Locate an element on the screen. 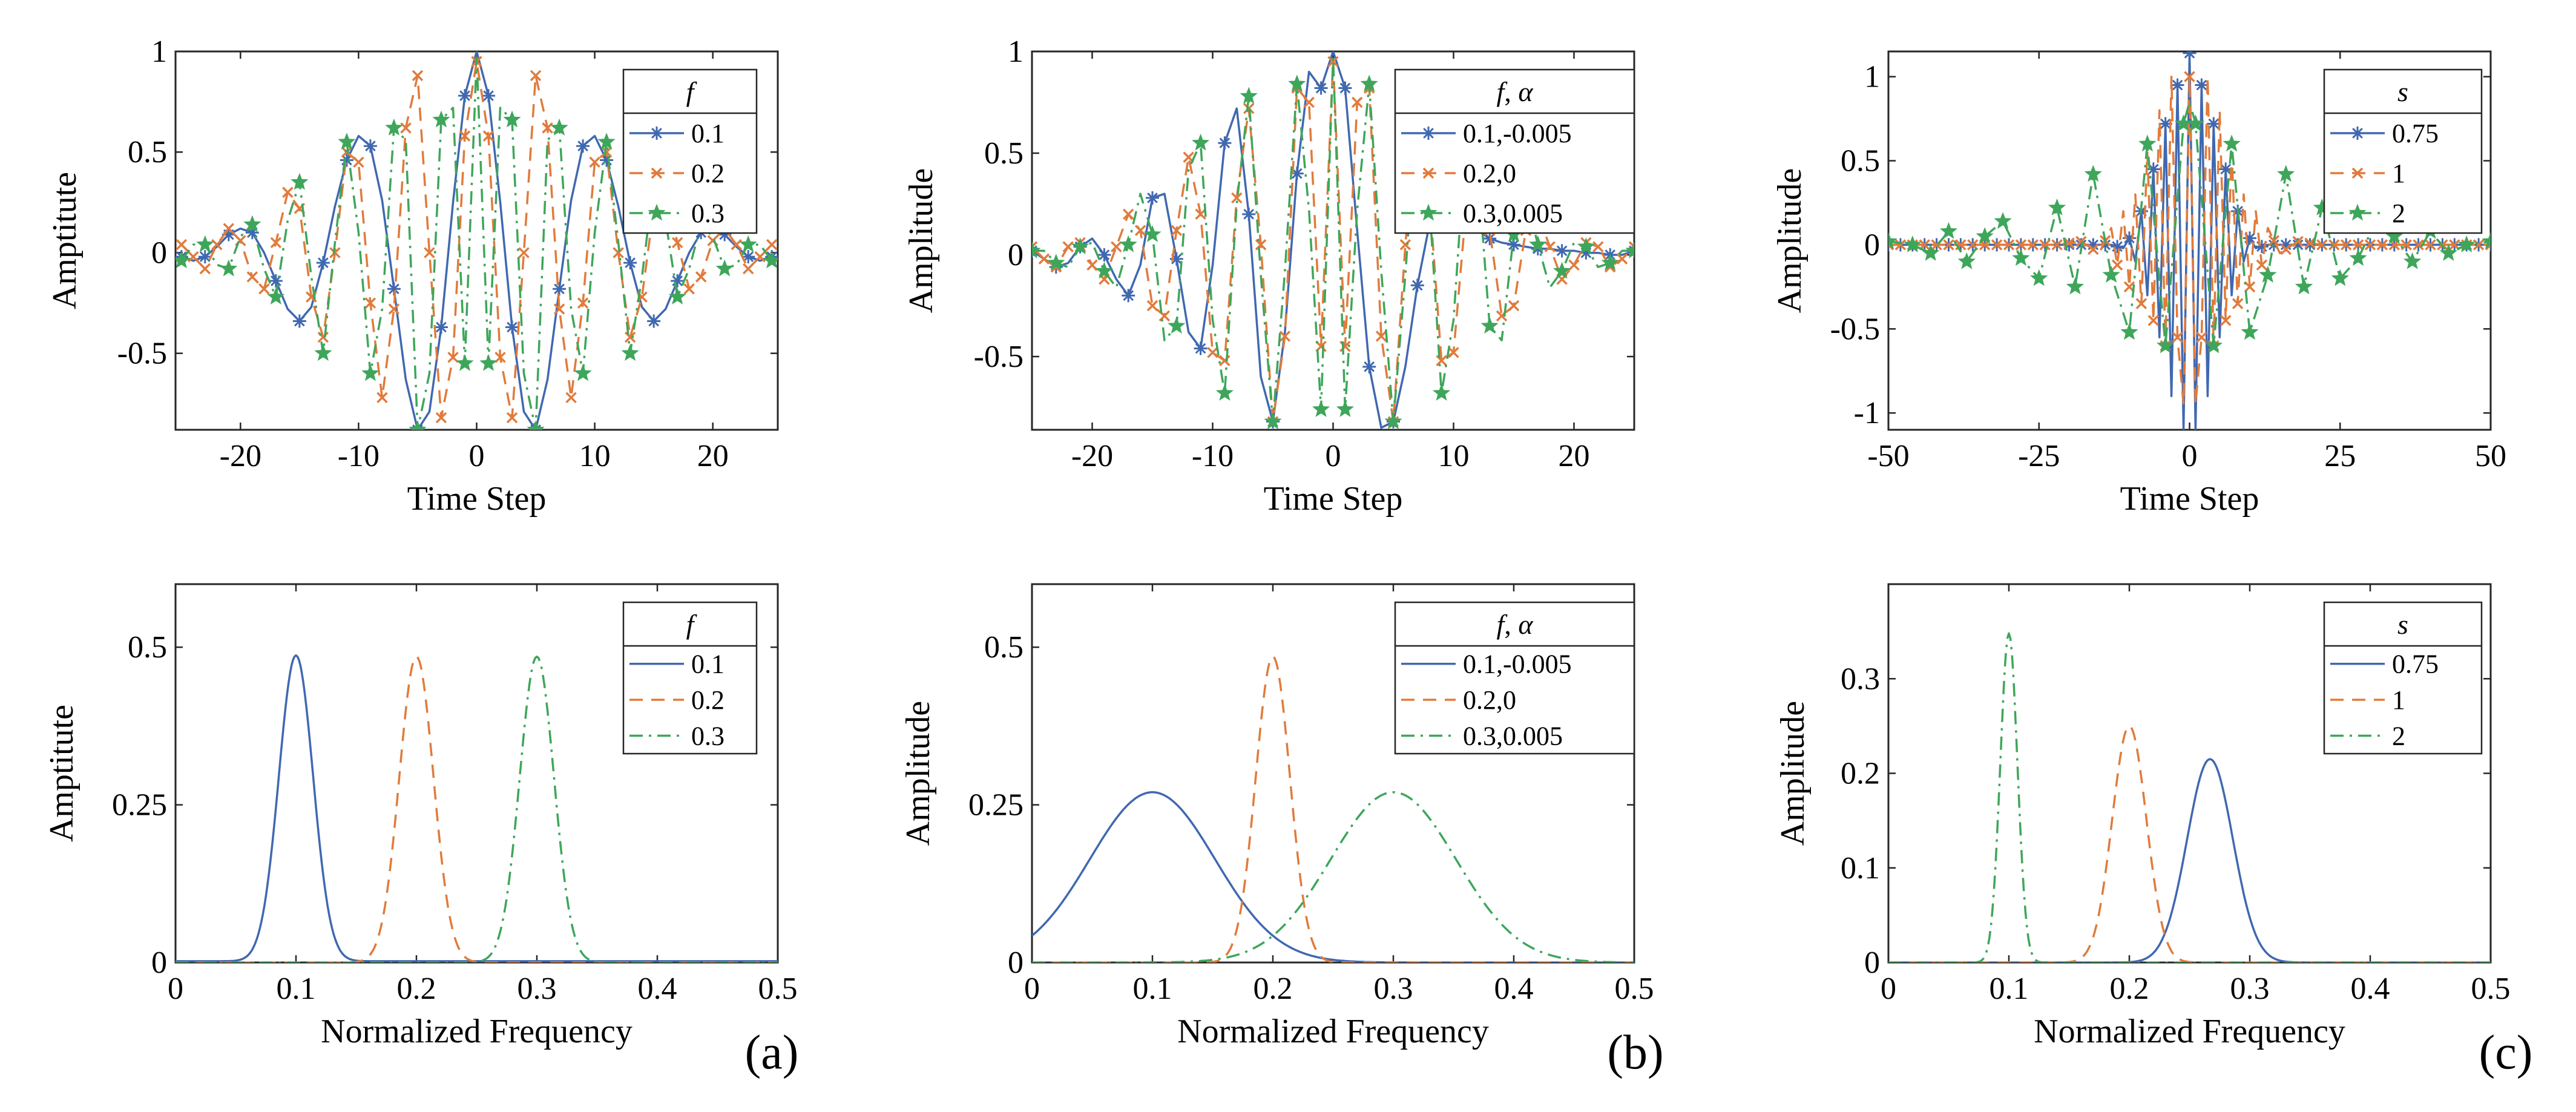 The width and height of the screenshot is (2576, 1112). x-tick-label: 0.5 is located at coordinates (2491, 989).